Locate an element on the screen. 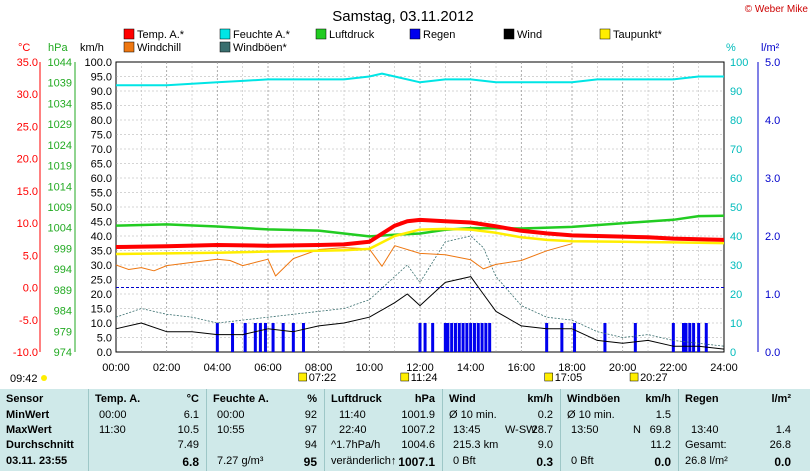 The height and width of the screenshot is (471, 810). tick-rain: 1.0 is located at coordinates (772, 295).